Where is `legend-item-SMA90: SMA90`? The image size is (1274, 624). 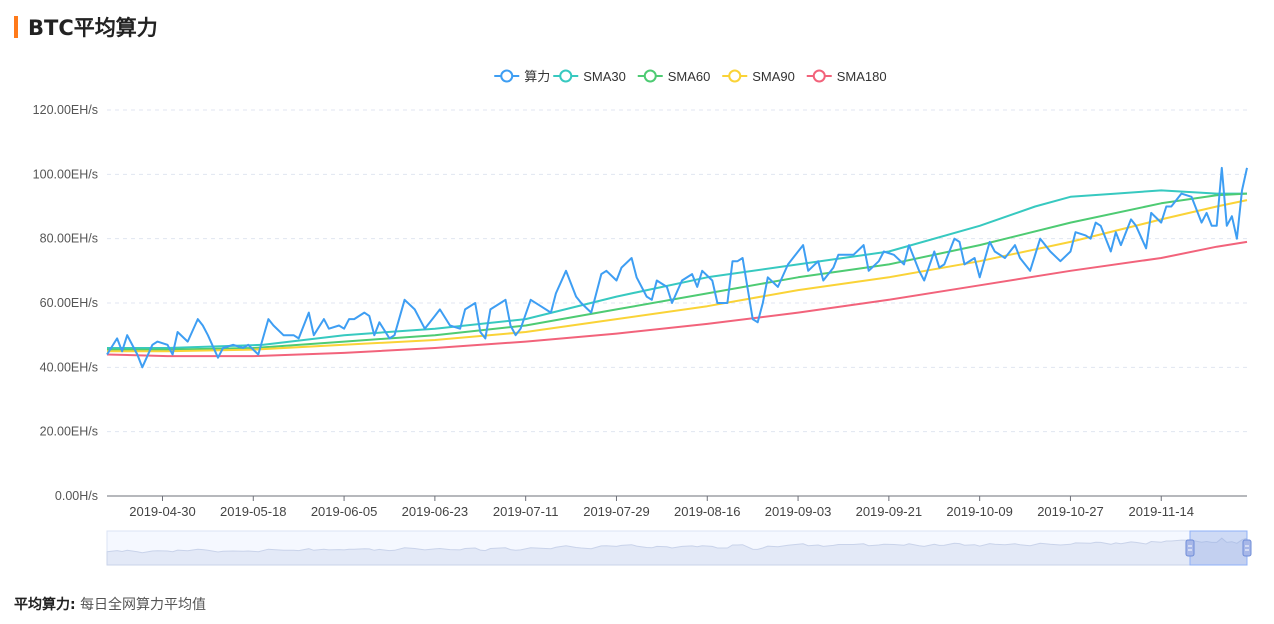 legend-item-SMA90: SMA90 is located at coordinates (758, 76).